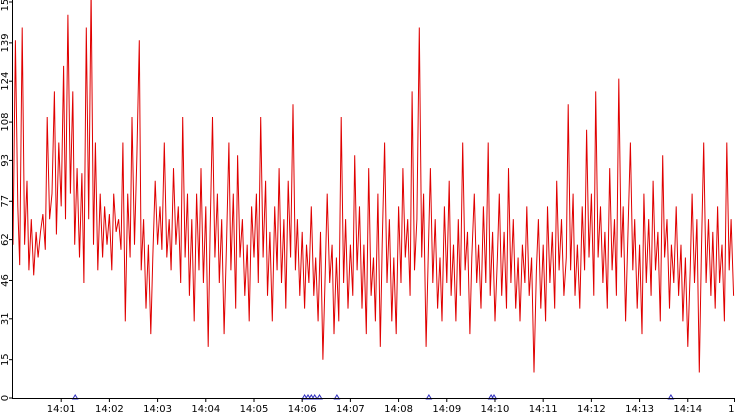 The height and width of the screenshot is (415, 735). What do you see at coordinates (109, 409) in the screenshot?
I see `x-tick-label: 14:02` at bounding box center [109, 409].